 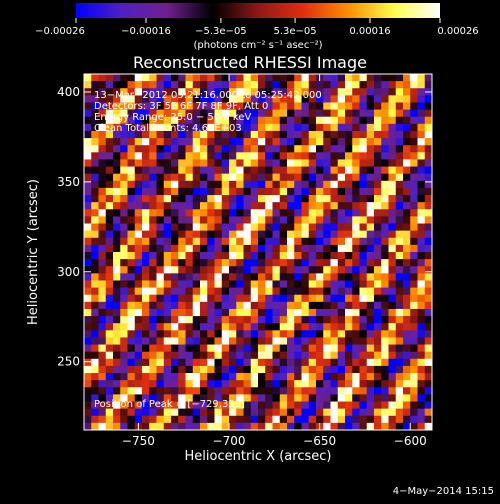 I want to click on colorbar-tick-label: 0.00016, so click(x=369, y=31).